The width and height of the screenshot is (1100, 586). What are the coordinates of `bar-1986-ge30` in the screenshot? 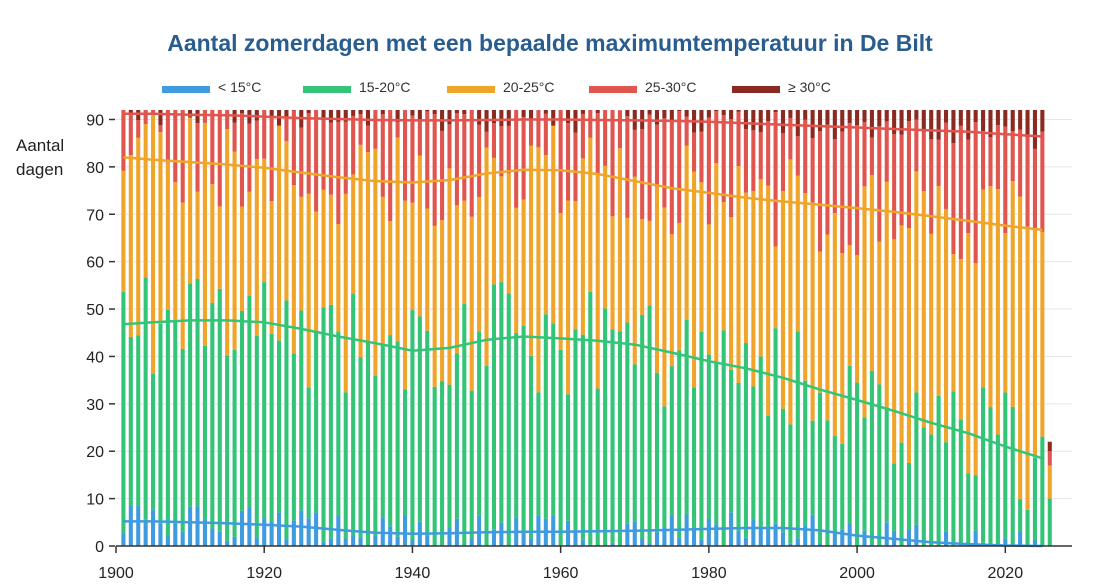 It's located at (753, 120).